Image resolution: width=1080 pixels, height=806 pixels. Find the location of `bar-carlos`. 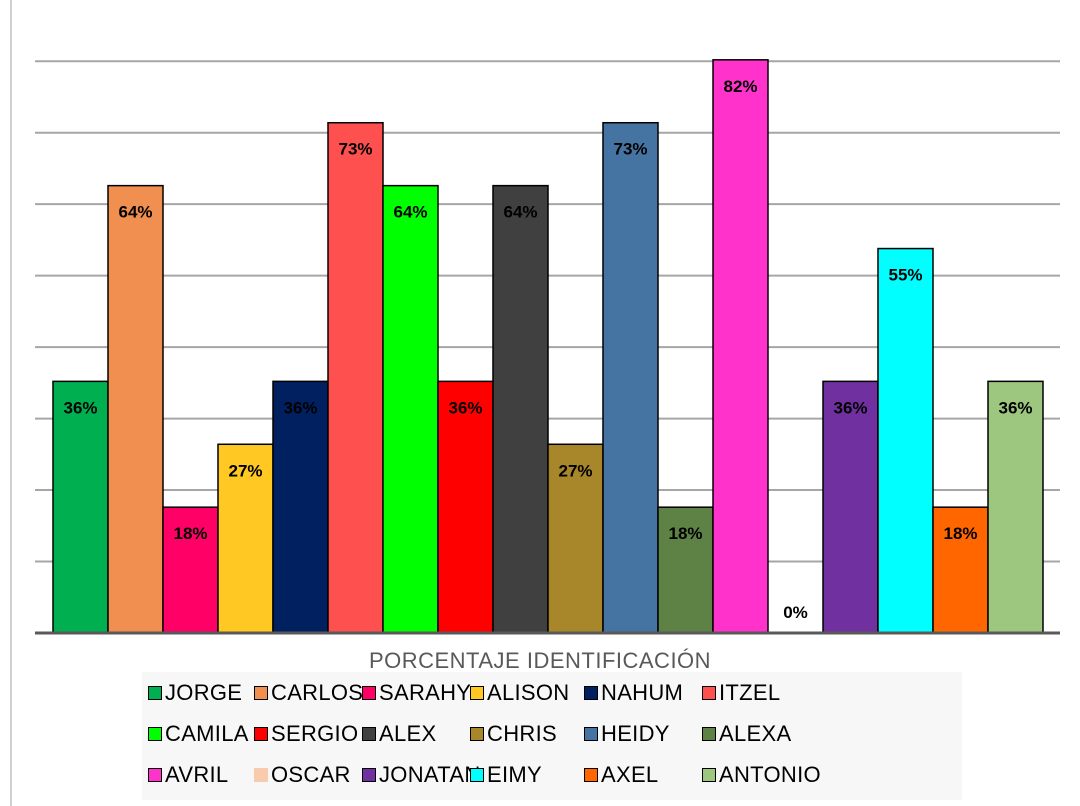

bar-carlos is located at coordinates (135, 409).